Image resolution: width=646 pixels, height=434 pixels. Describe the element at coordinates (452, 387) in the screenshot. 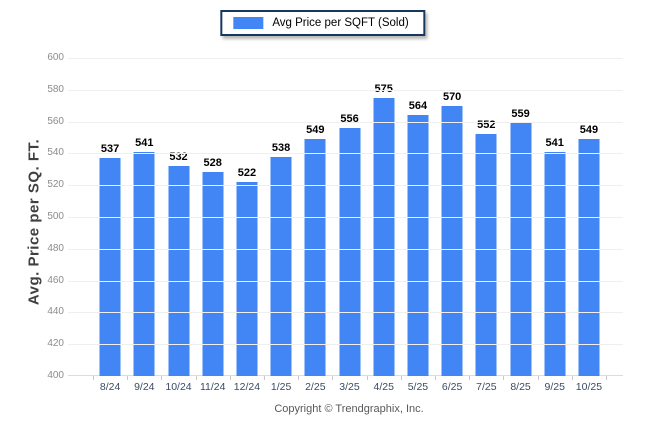

I see `x-tick-label: 6/25` at that location.